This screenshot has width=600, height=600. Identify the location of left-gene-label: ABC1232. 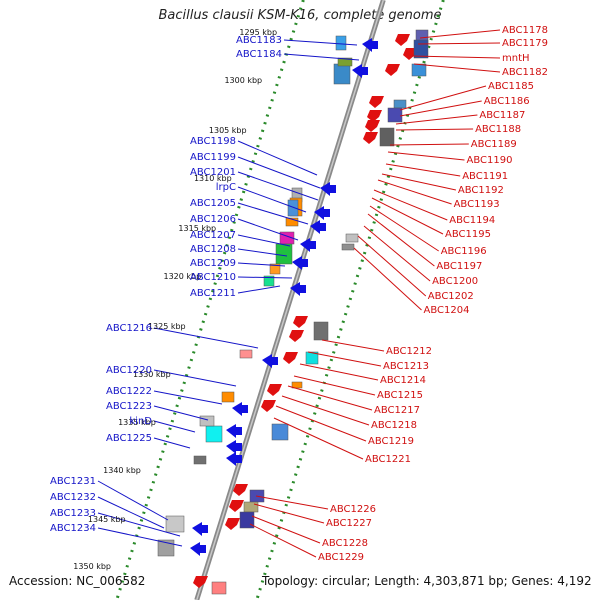
(73, 497).